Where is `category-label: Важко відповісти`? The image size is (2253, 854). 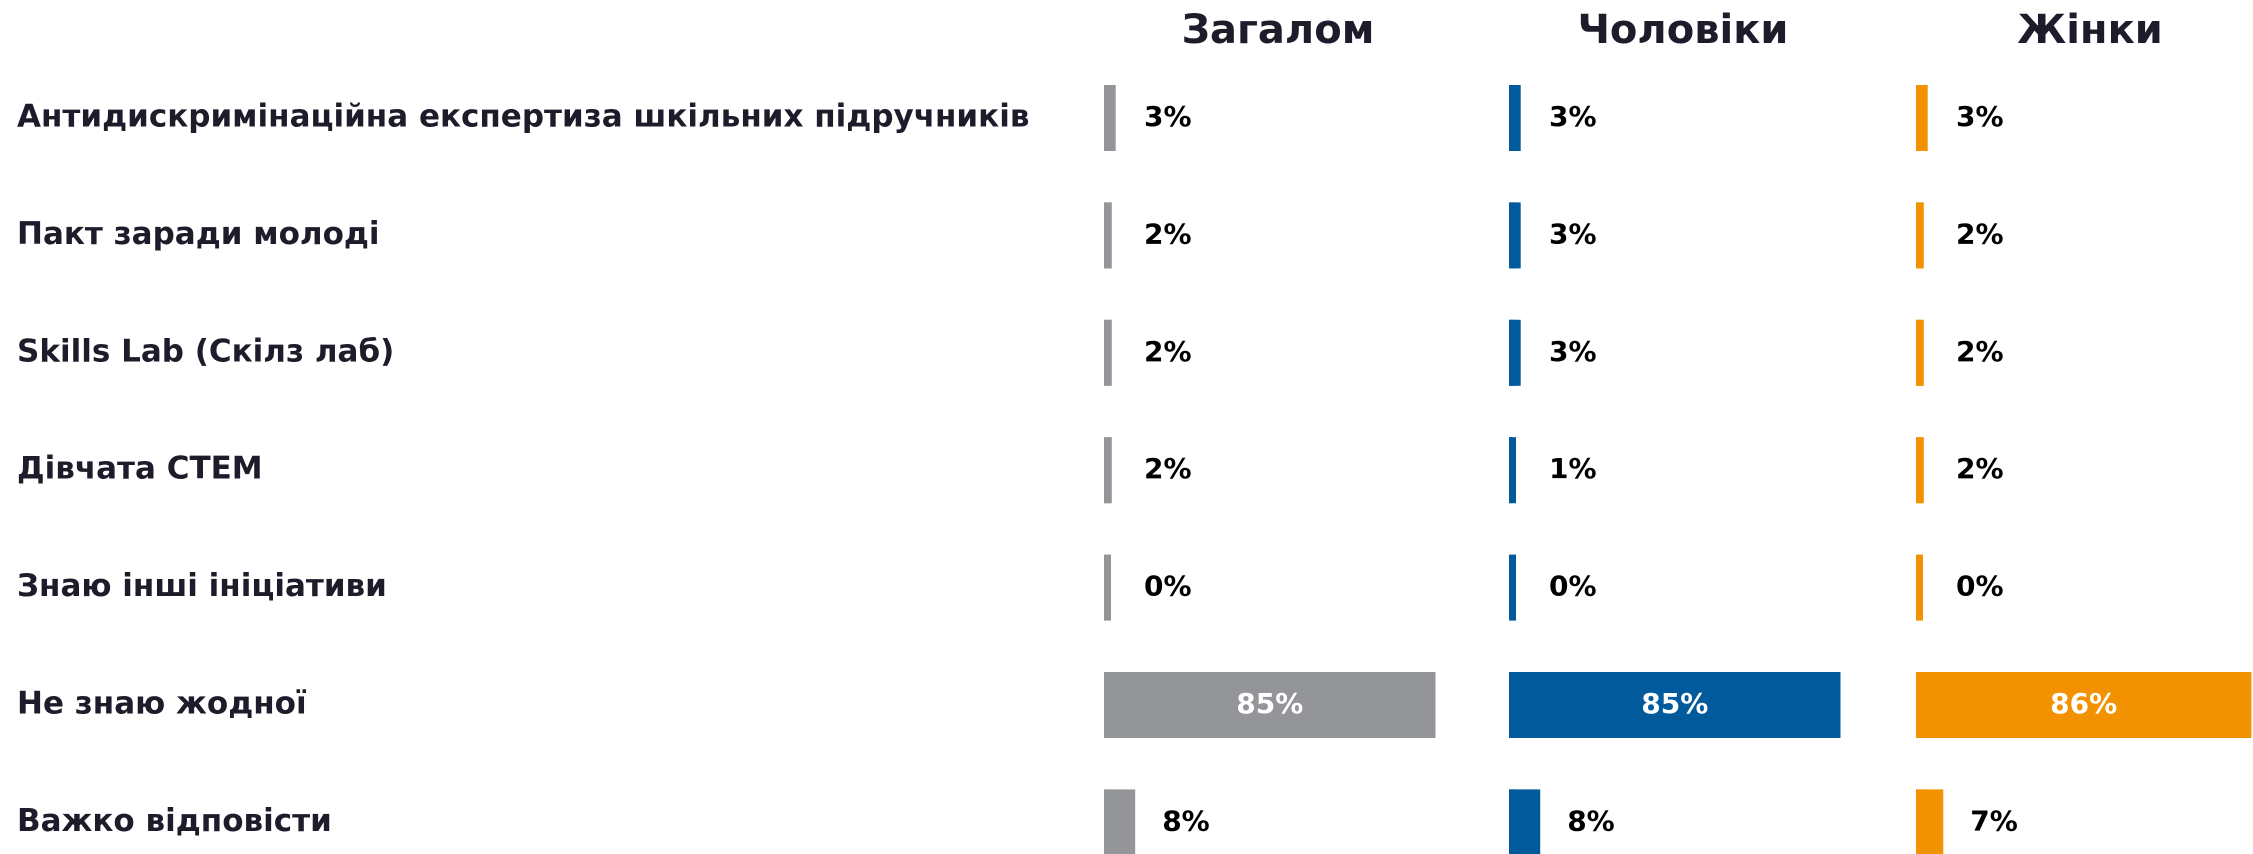
category-label: Важко відповісти is located at coordinates (174, 821).